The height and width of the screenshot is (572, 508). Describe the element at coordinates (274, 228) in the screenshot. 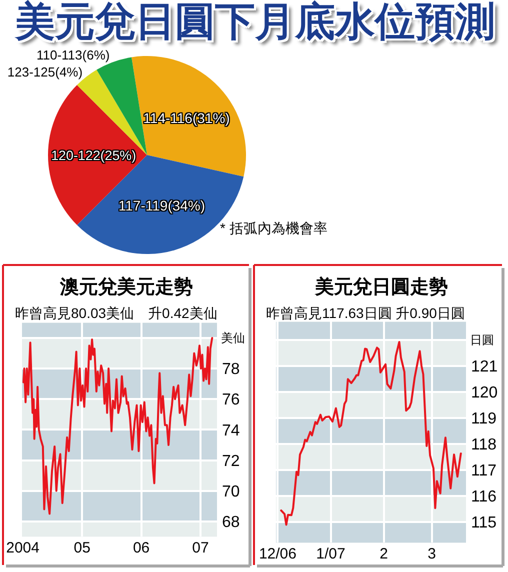

I see `text: * 括弧內為機會率` at that location.